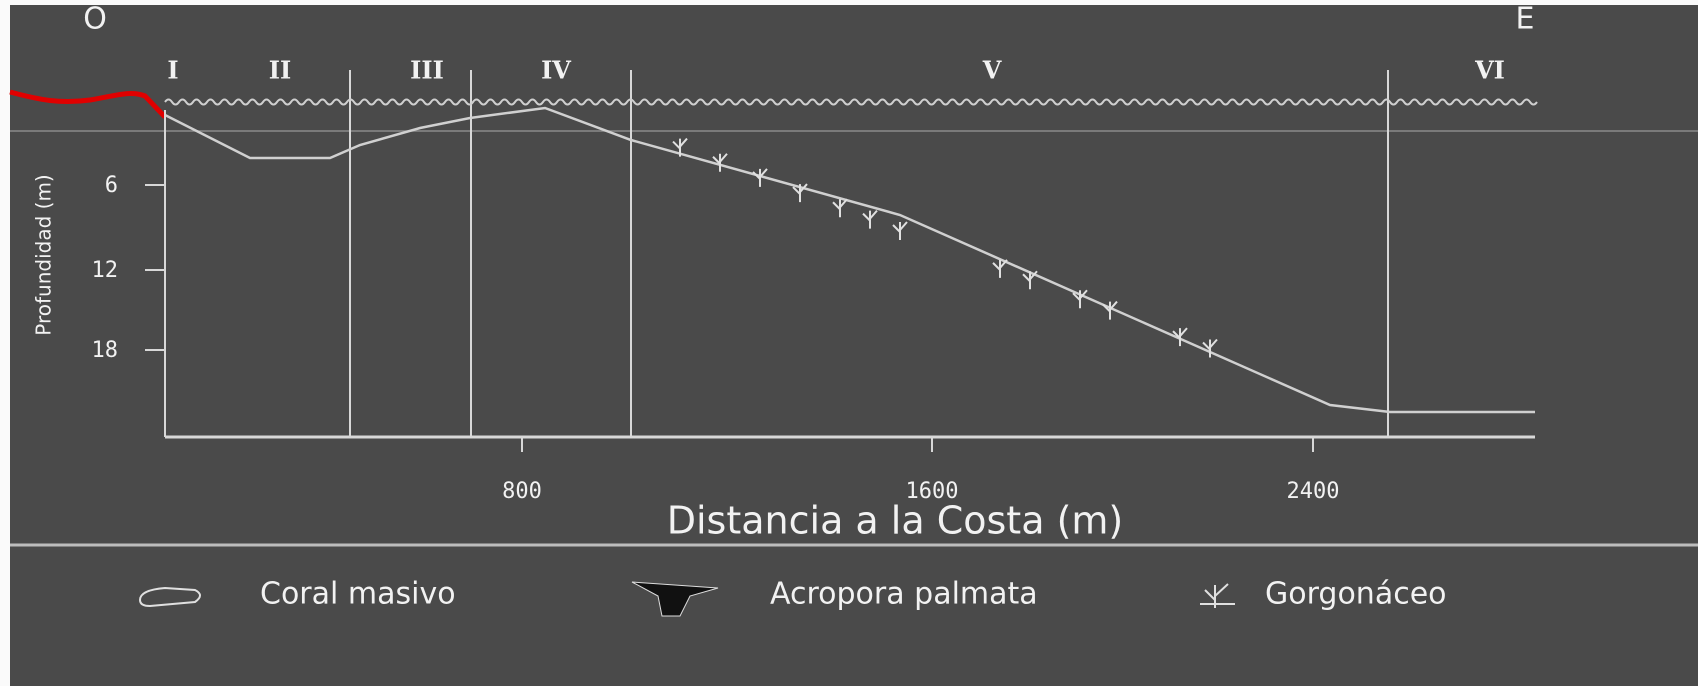  Describe the element at coordinates (851, 102) in the screenshot. I see `water-surface` at that location.